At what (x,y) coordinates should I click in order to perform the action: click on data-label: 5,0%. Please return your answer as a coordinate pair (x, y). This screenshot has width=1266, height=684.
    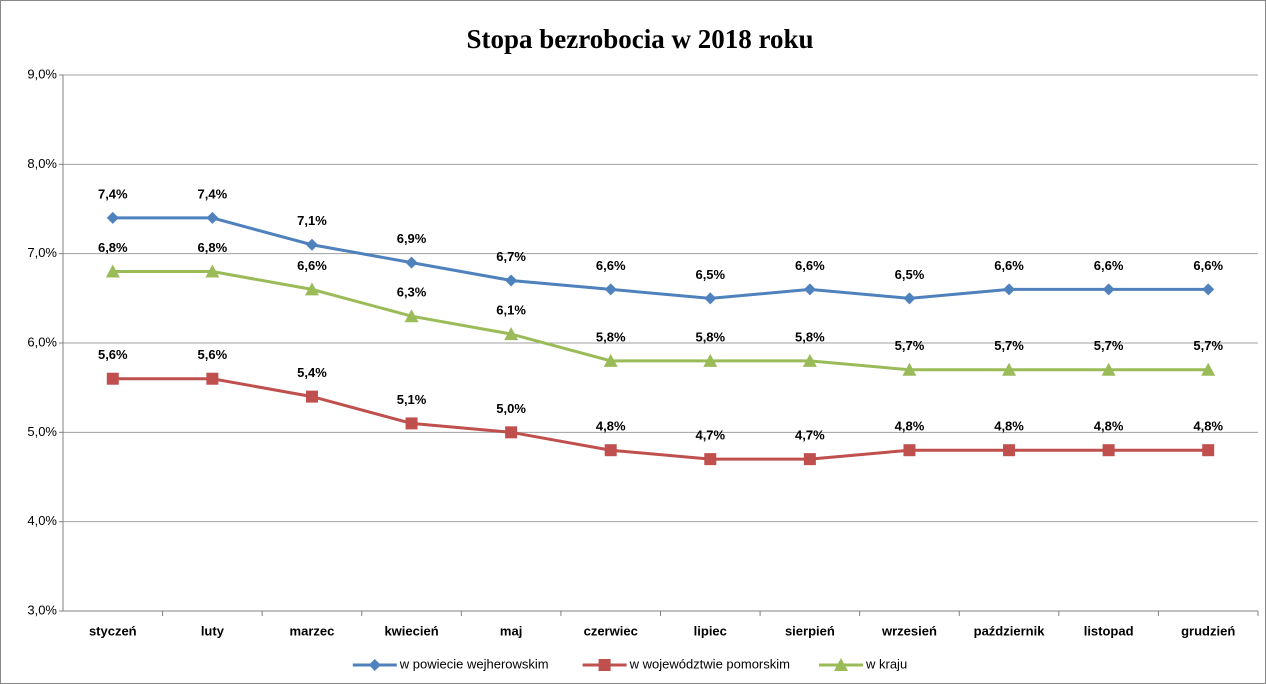
    Looking at the image, I should click on (511, 408).